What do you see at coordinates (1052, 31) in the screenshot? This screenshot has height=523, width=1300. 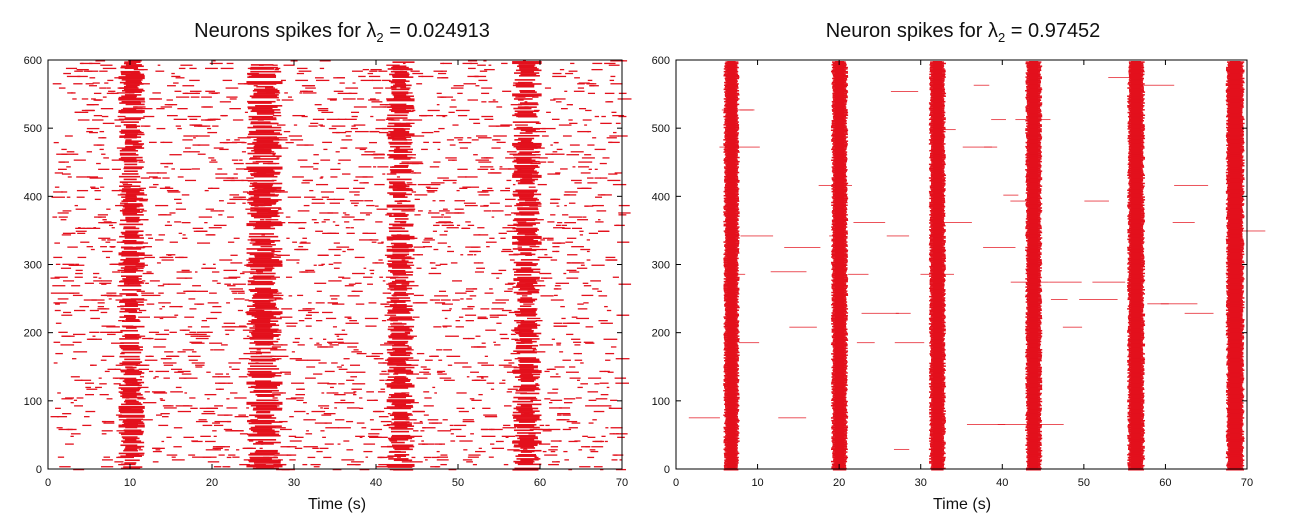 I see `chart-title-right-suffix: = 0.97452` at bounding box center [1052, 31].